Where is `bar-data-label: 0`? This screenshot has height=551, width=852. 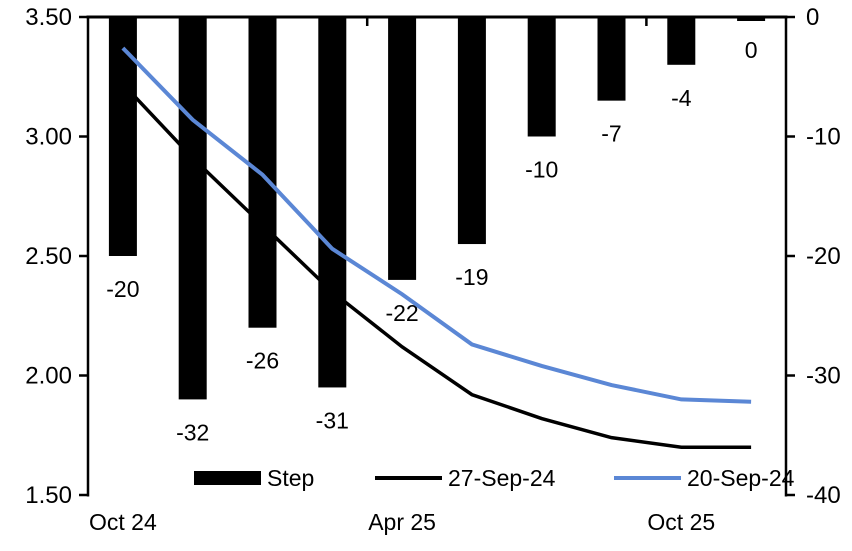
bar-data-label: 0 is located at coordinates (751, 50).